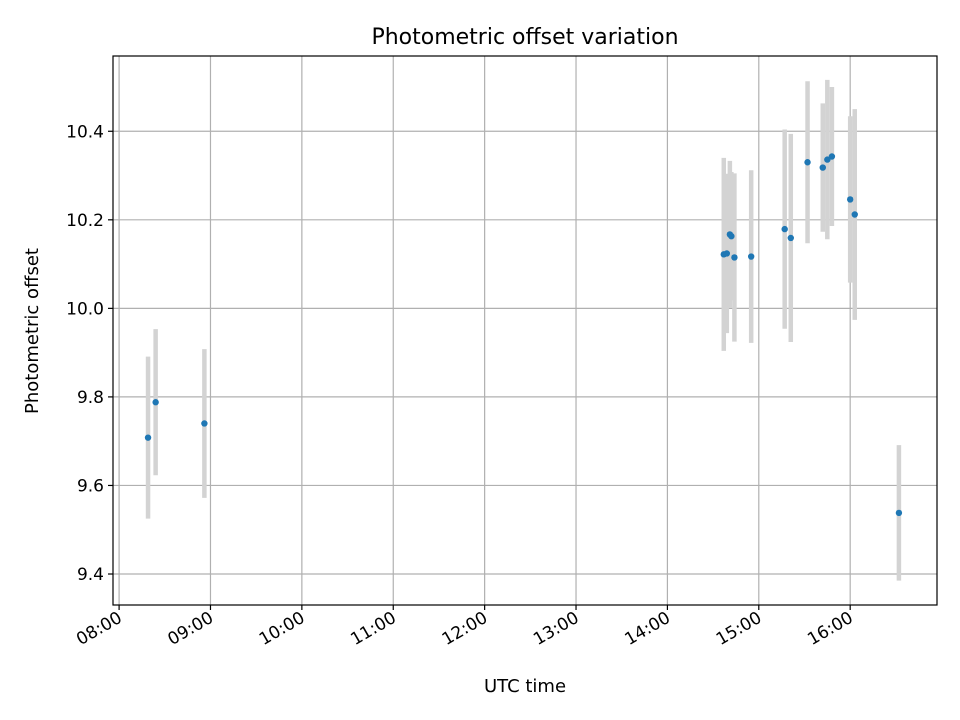  Describe the element at coordinates (525, 686) in the screenshot. I see `x-axis-label: UTC time` at that location.